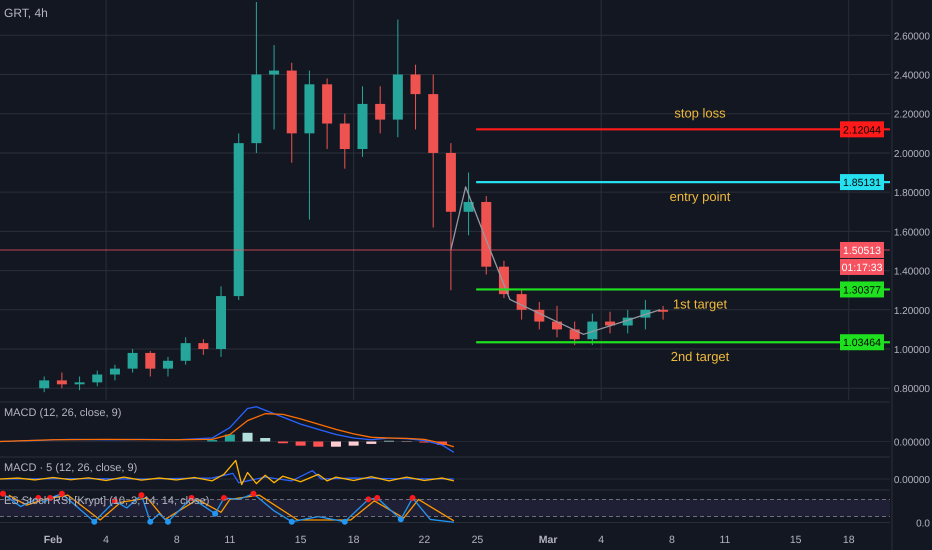 The width and height of the screenshot is (932, 550). Describe the element at coordinates (862, 343) in the screenshot. I see `annotation: 1.03464` at that location.